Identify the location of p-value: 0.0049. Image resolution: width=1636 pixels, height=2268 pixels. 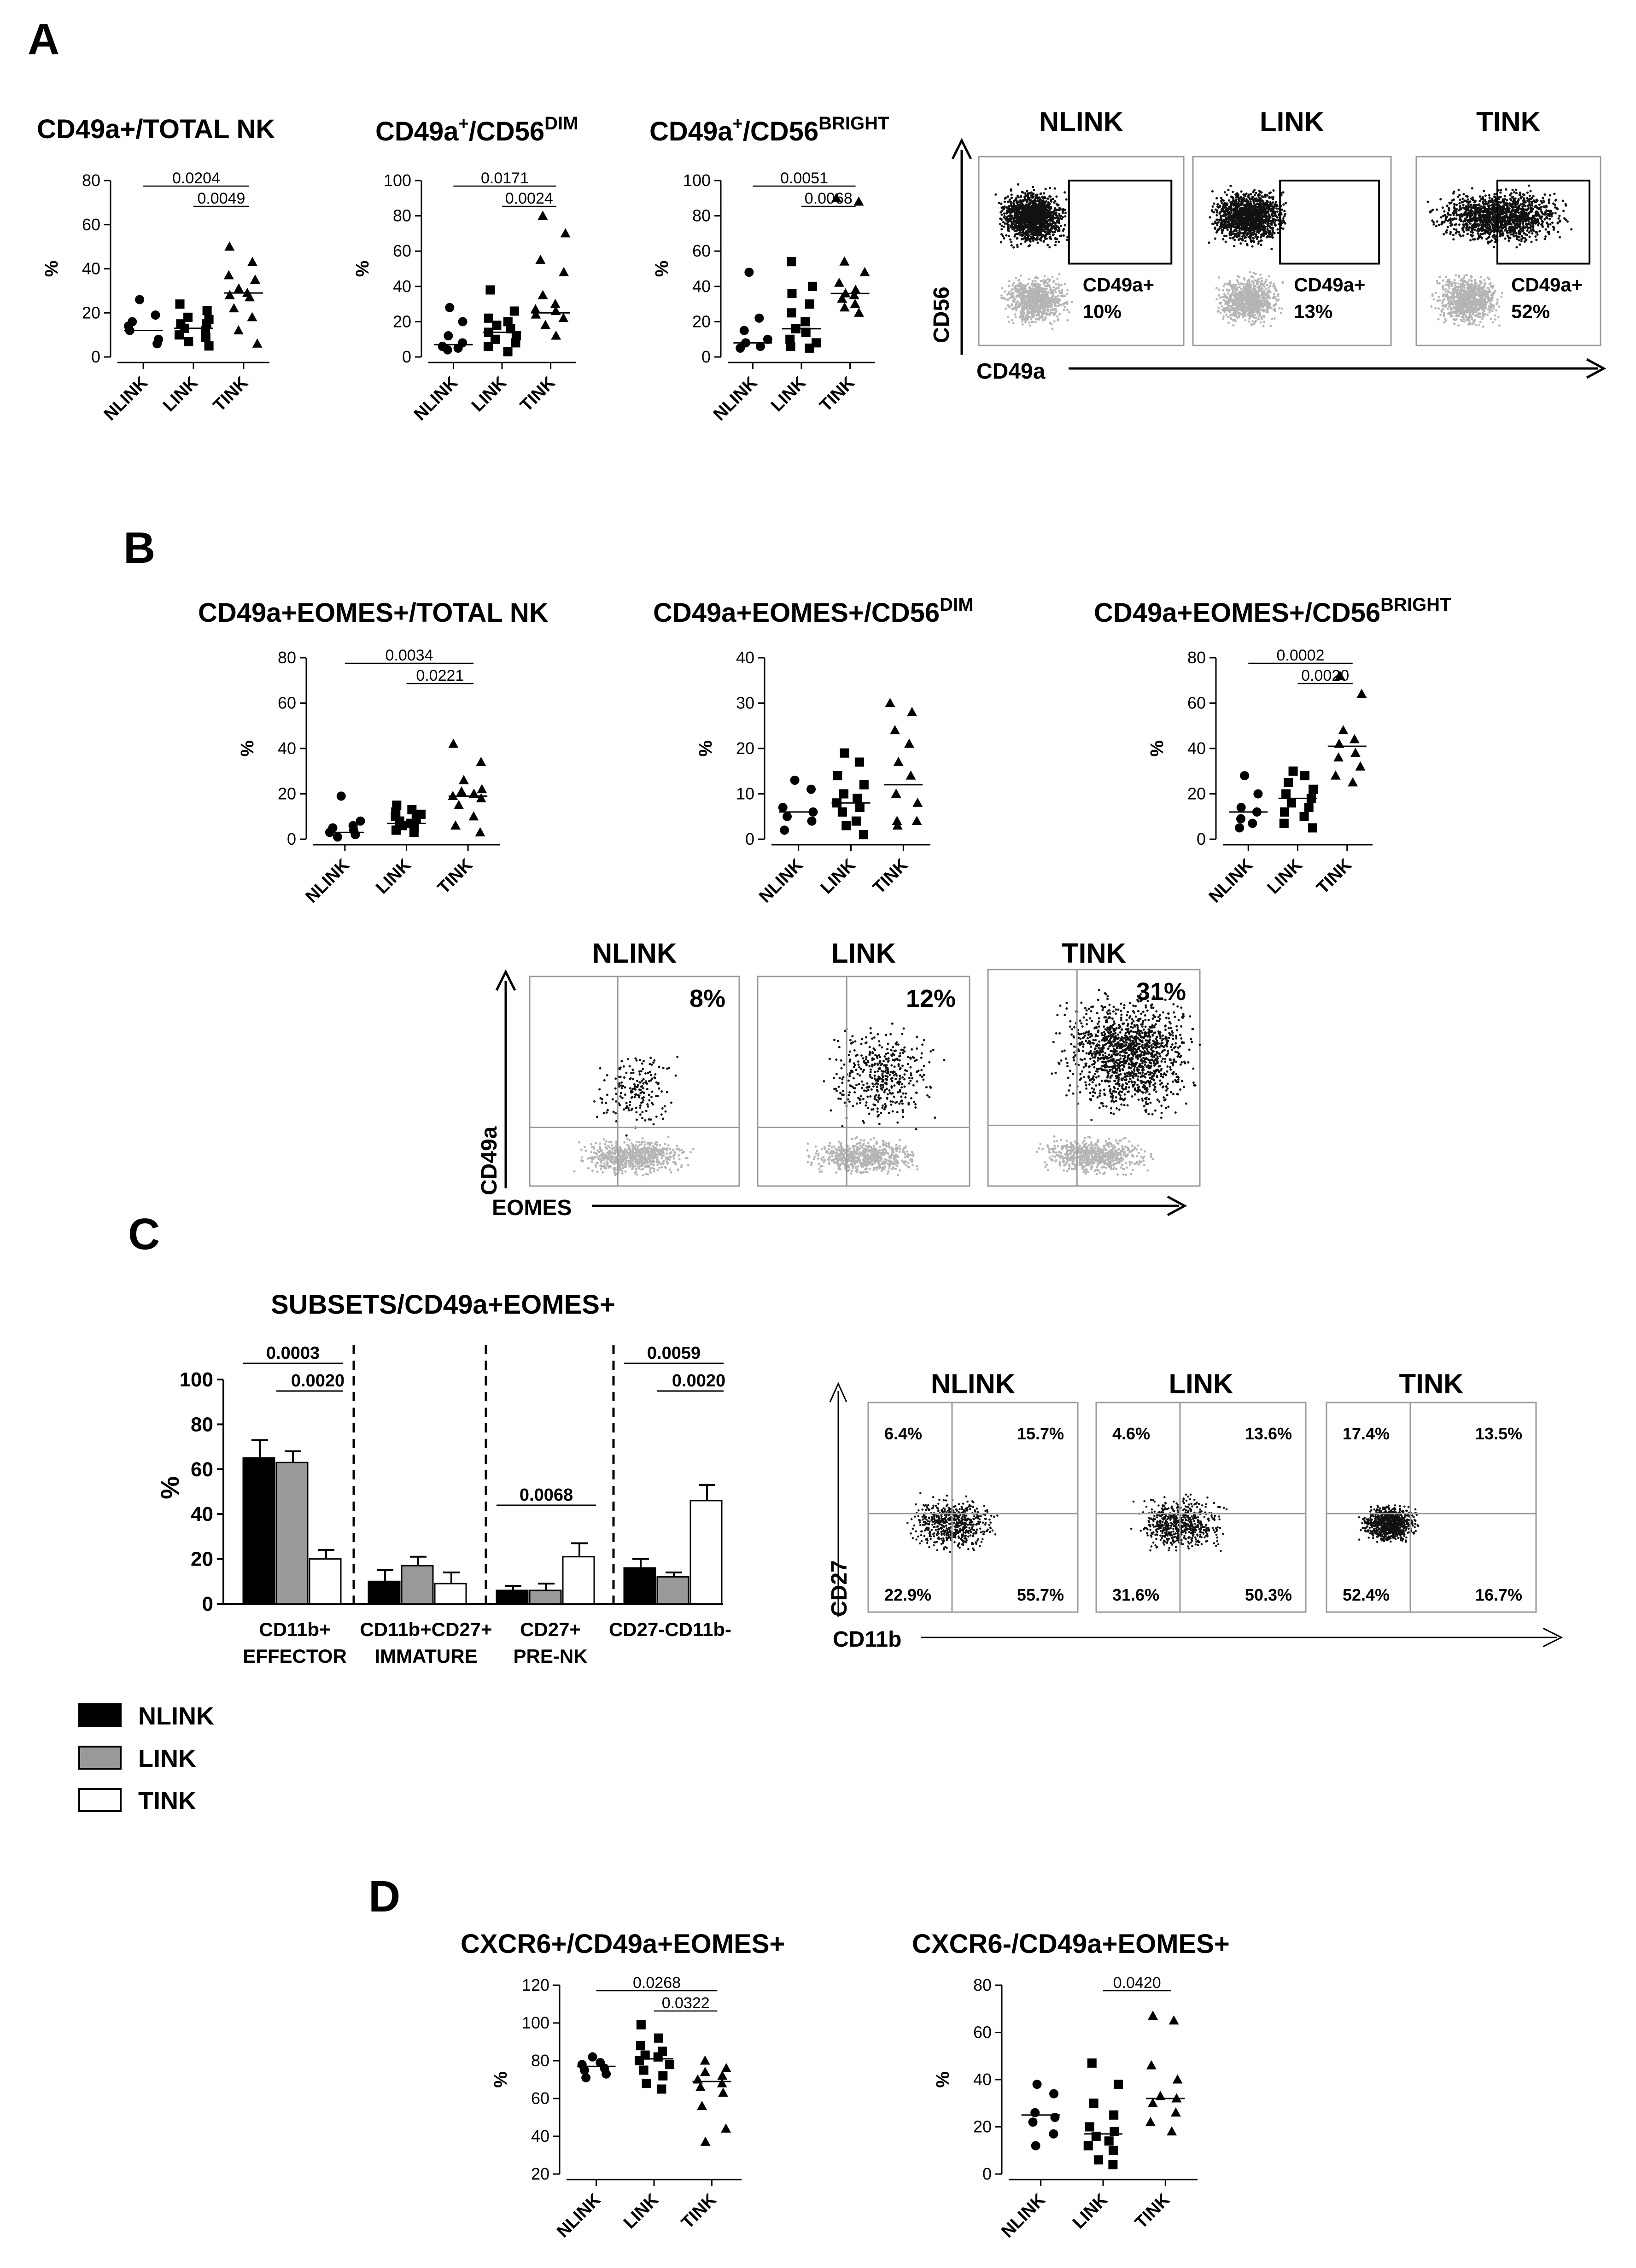
(221, 198).